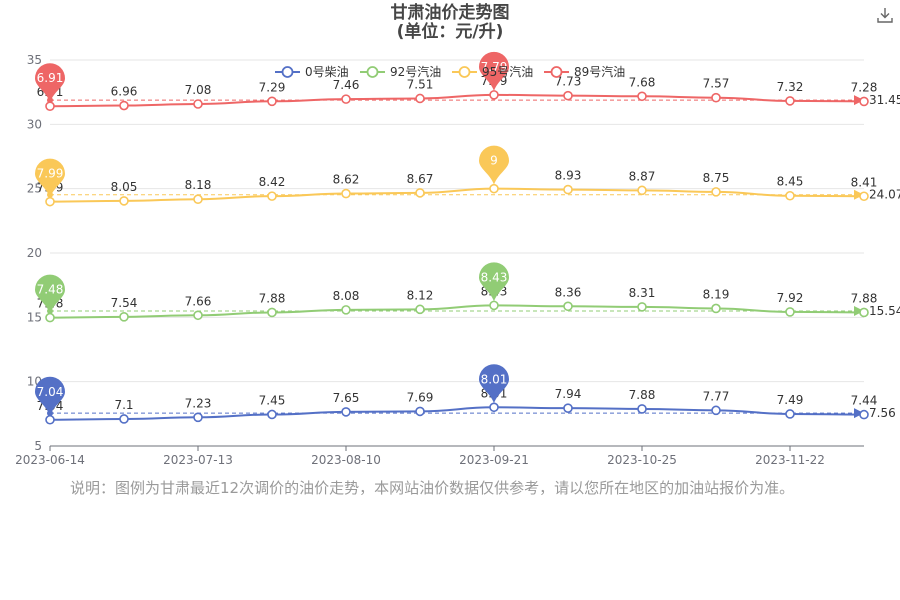  What do you see at coordinates (198, 90) in the screenshot?
I see `data-label: 7.08` at bounding box center [198, 90].